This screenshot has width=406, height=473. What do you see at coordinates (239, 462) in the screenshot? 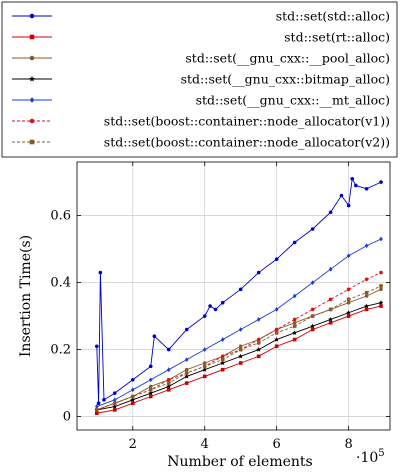
I see `x-axis-label: Number of elements` at bounding box center [239, 462].